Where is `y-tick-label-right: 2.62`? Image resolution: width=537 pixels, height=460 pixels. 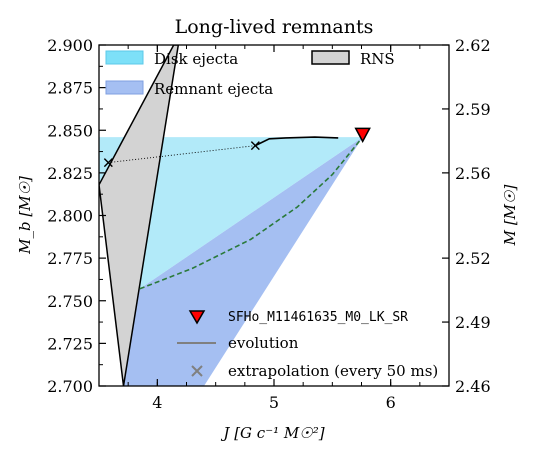
y-tick-label-right: 2.62 is located at coordinates (473, 45).